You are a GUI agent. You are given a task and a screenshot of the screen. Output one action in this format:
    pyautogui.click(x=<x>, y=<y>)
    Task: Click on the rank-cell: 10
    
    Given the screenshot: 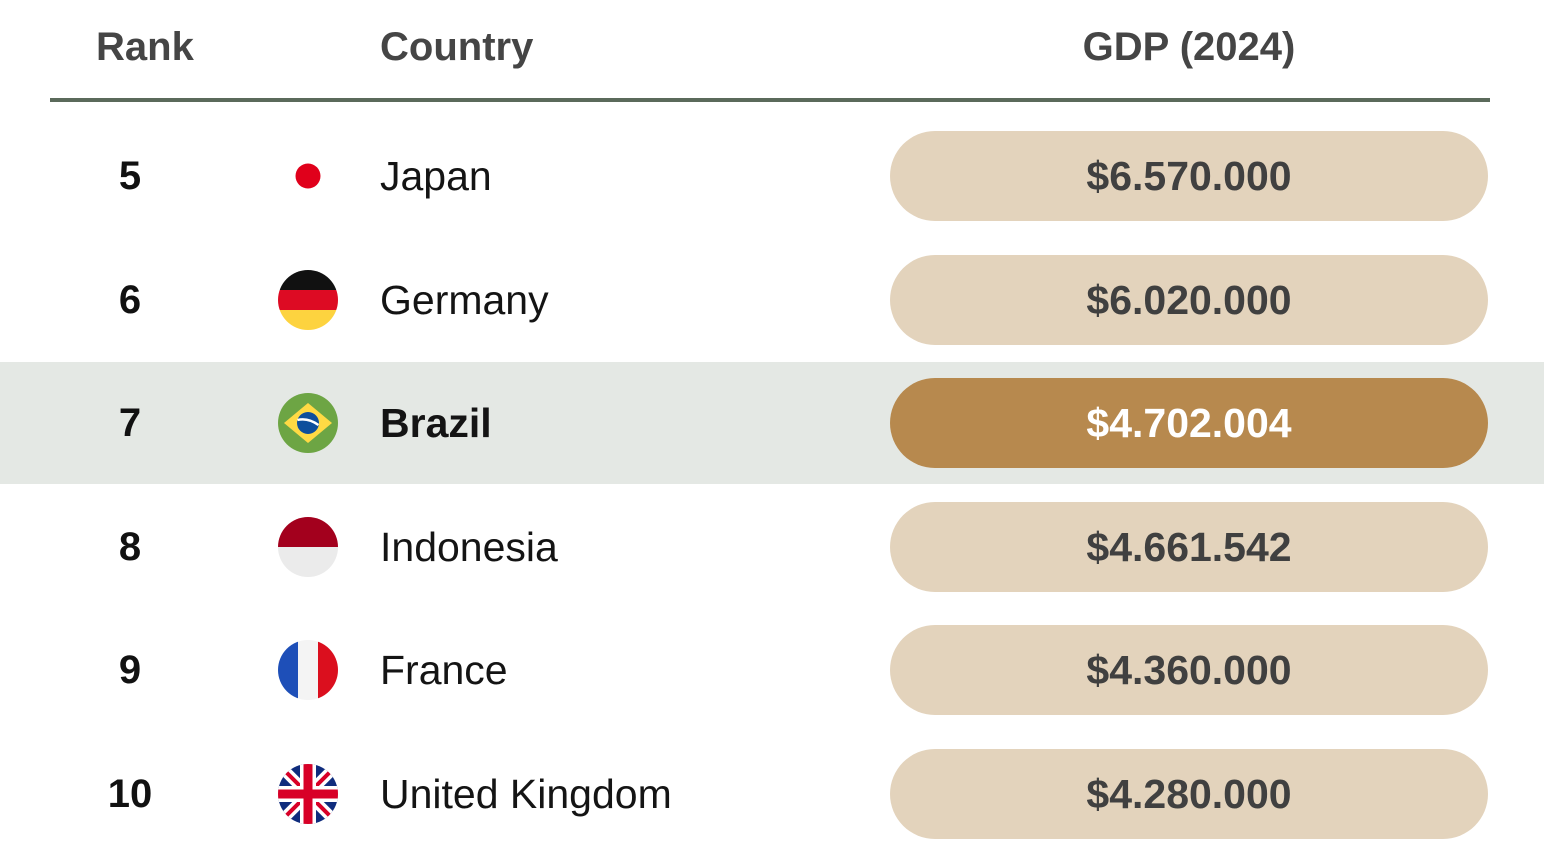 What is the action you would take?
    pyautogui.click(x=130, y=794)
    